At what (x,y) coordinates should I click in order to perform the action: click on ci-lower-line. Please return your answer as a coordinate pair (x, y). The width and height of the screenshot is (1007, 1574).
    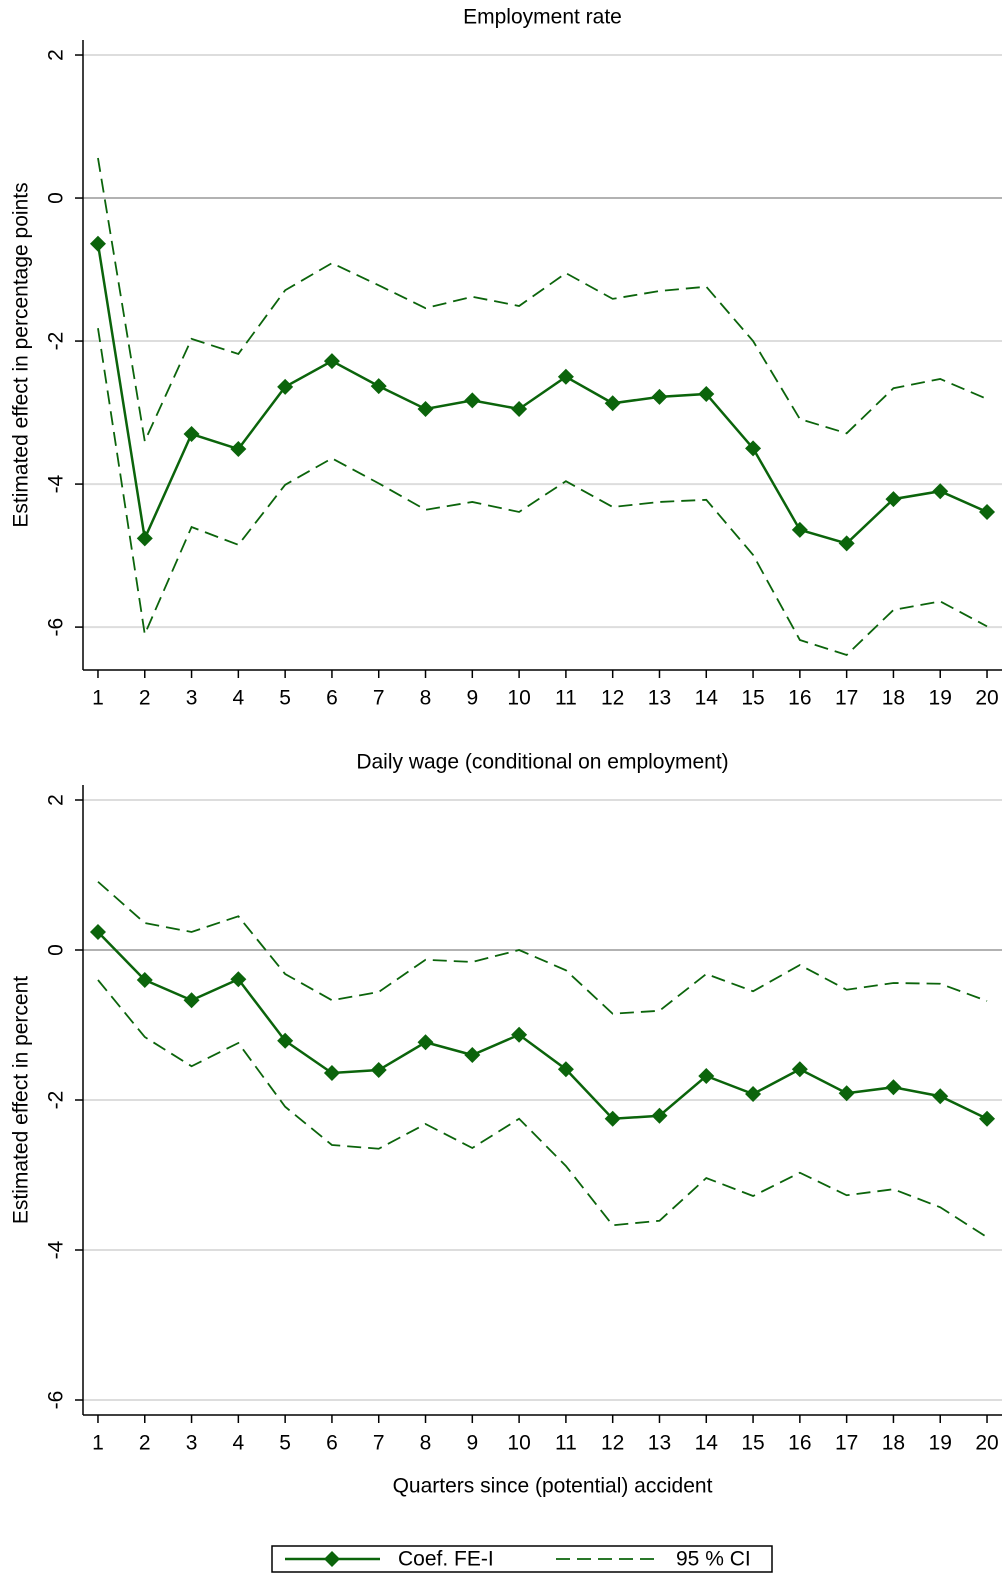
    Looking at the image, I should click on (542, 1109).